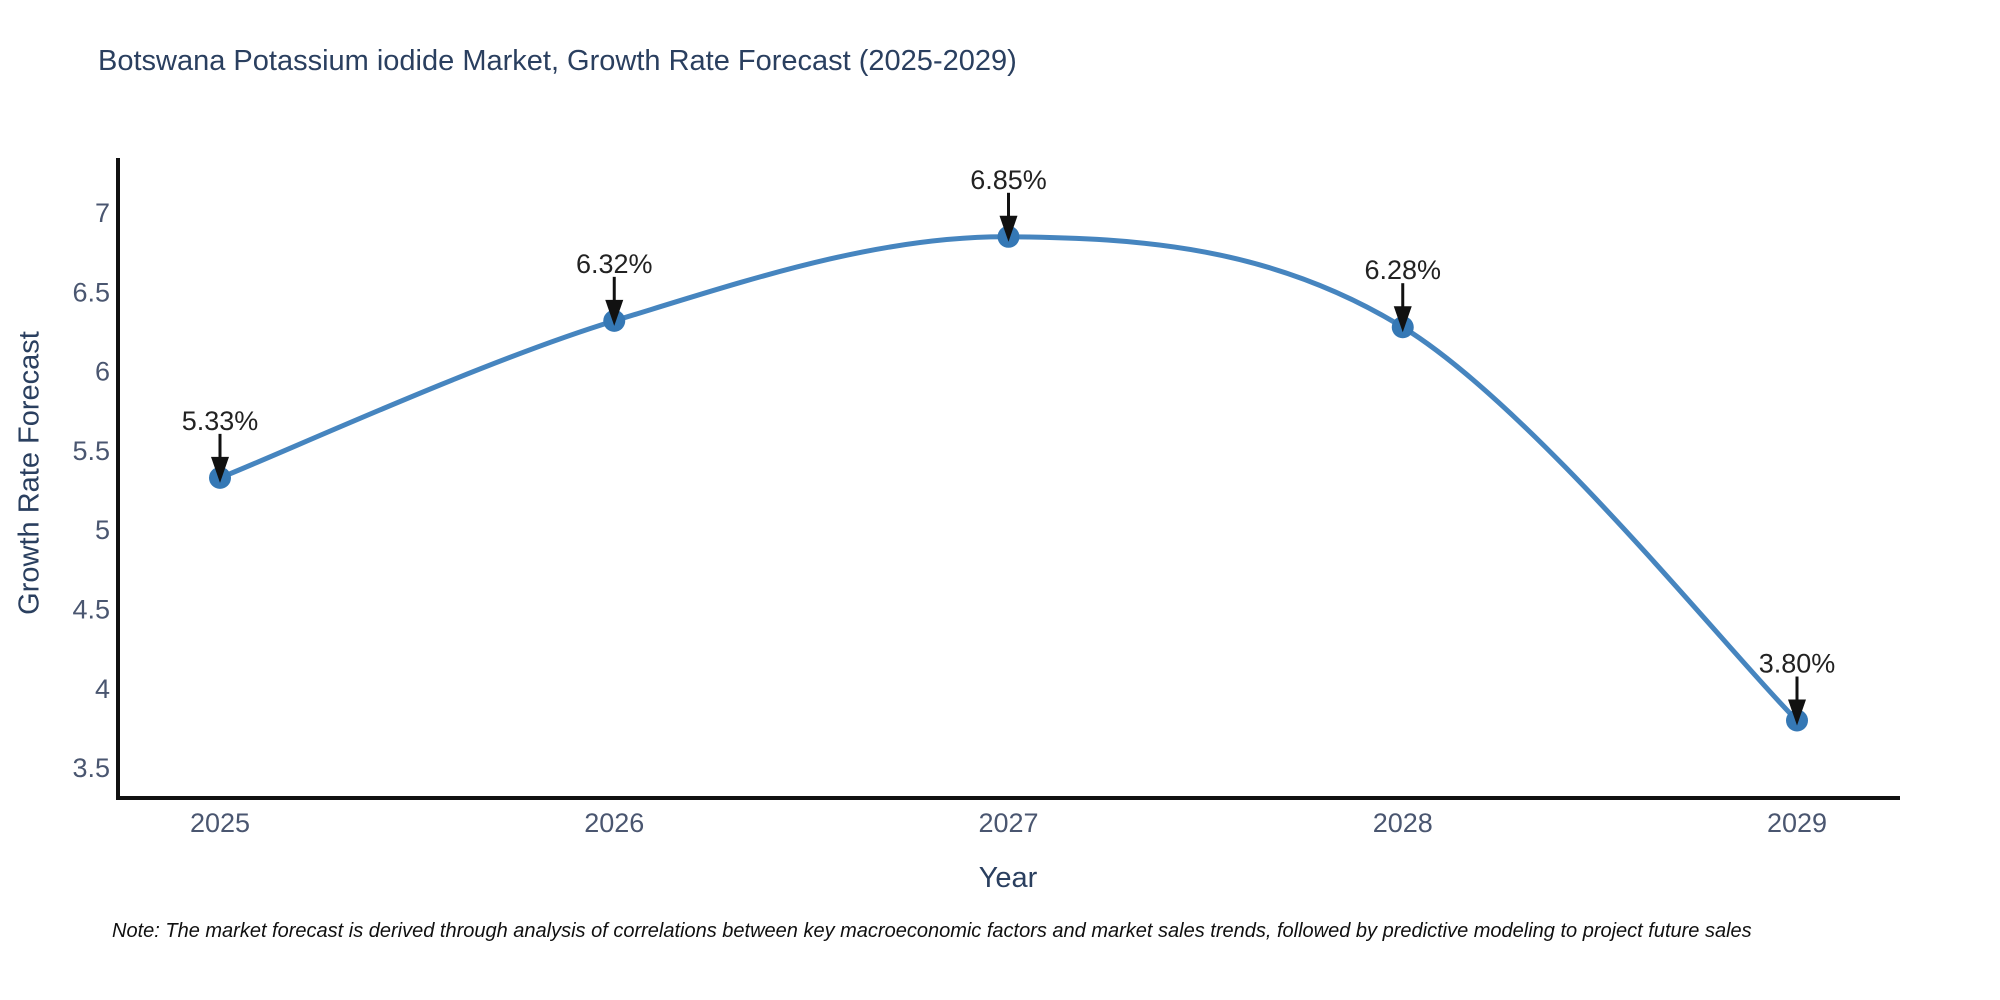 Image resolution: width=2000 pixels, height=1000 pixels. I want to click on y-tick-label: 6, so click(102, 372).